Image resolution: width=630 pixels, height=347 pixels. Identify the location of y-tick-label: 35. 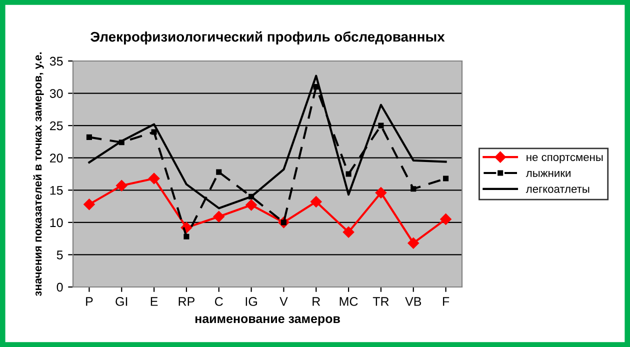
(56, 61).